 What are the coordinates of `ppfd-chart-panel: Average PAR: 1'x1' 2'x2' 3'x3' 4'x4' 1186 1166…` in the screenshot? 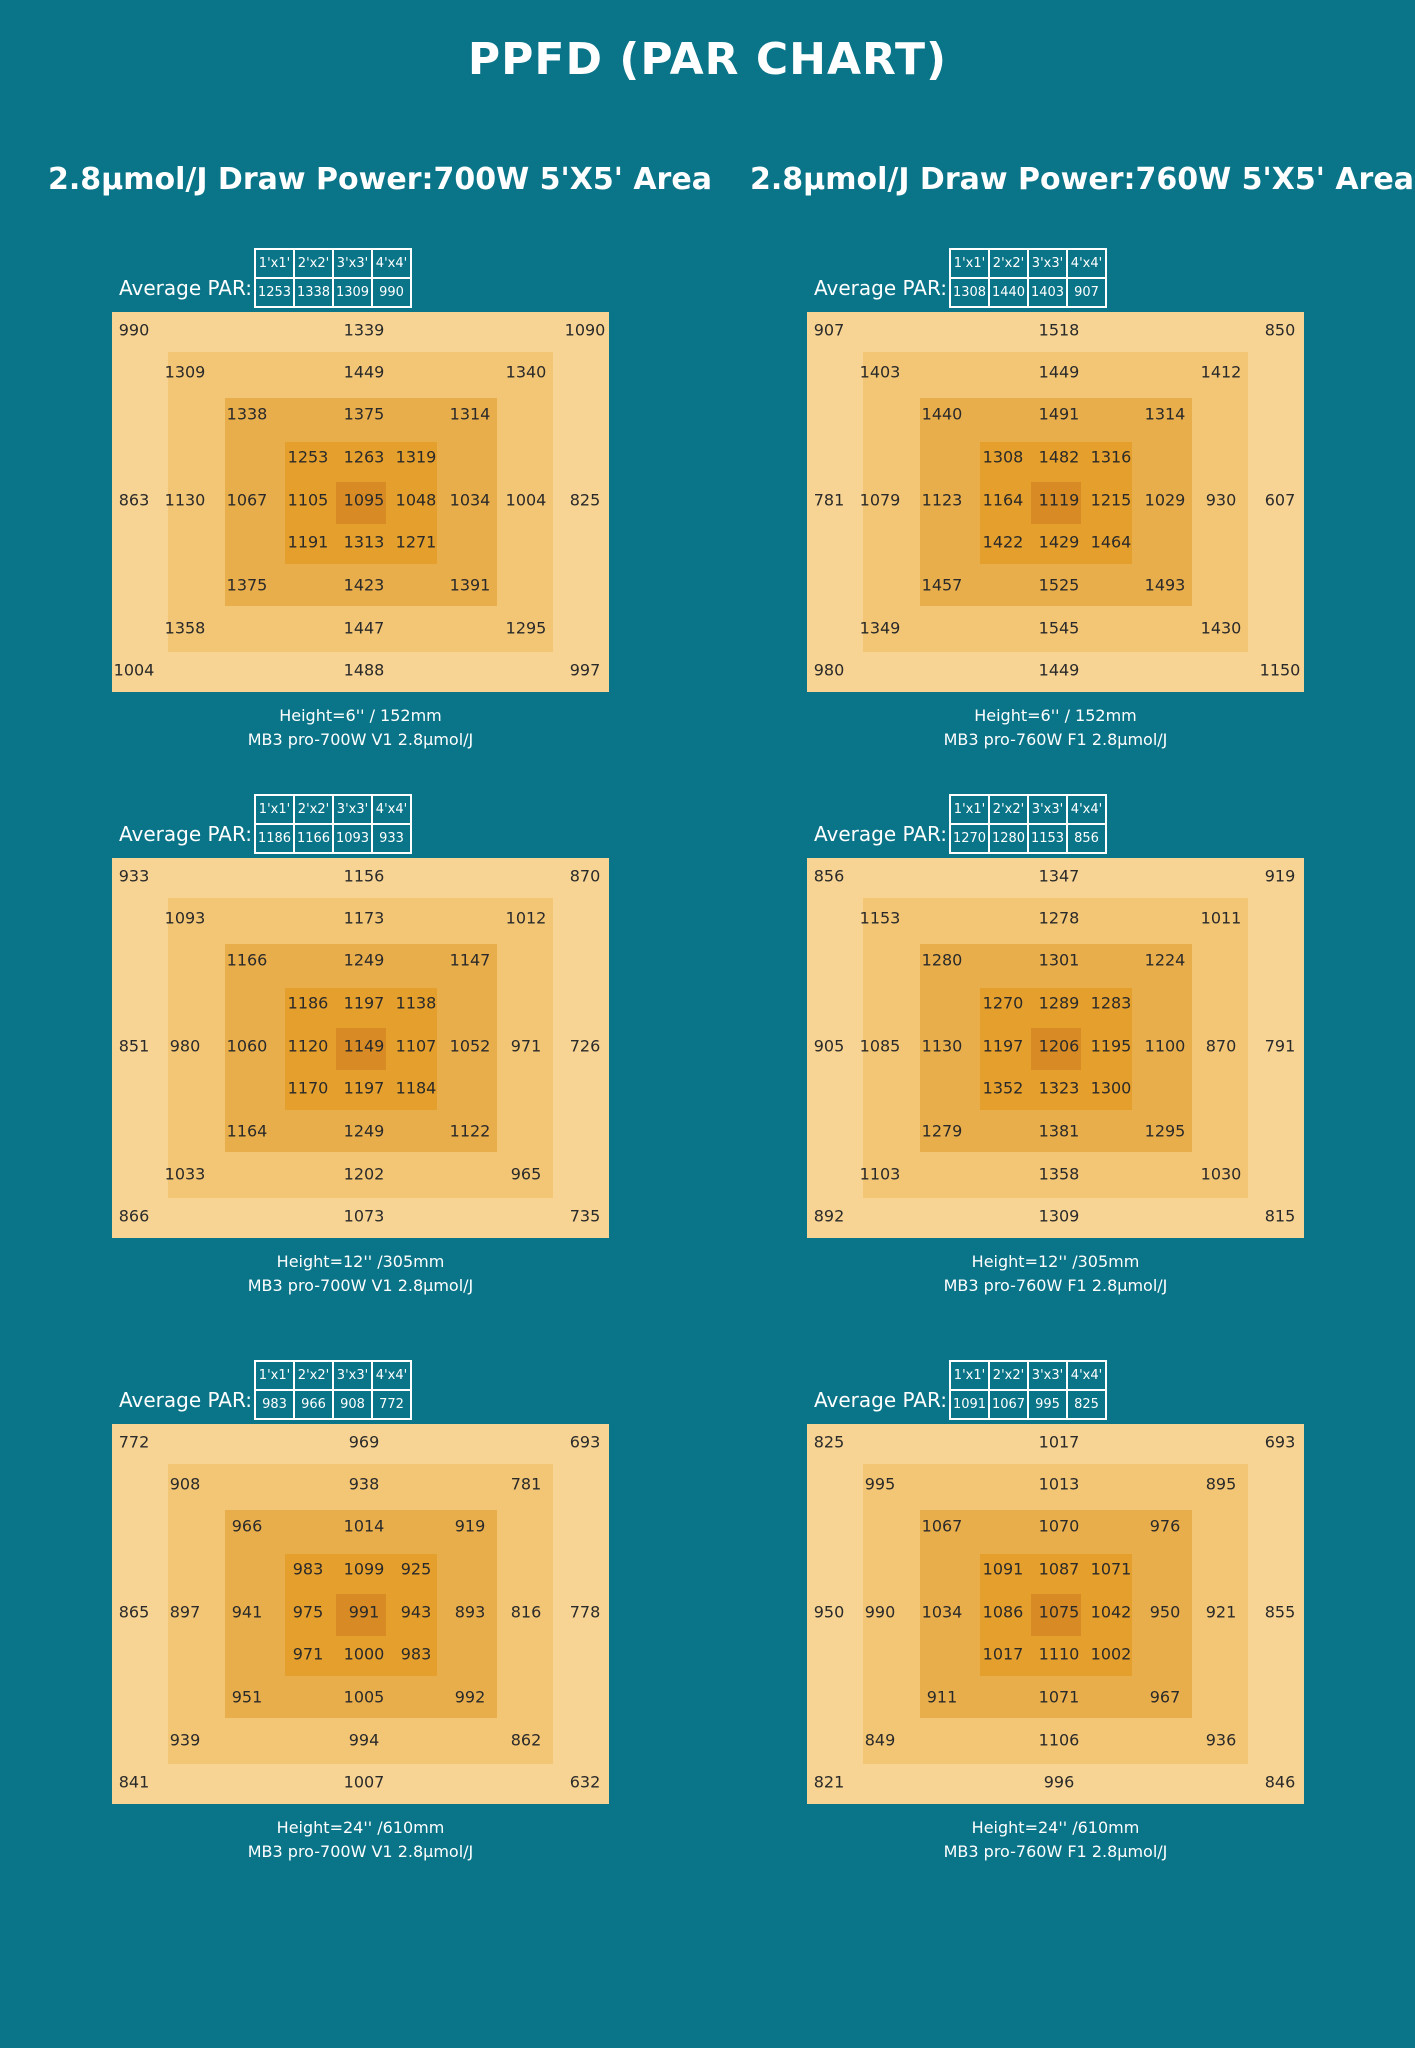 It's located at (382, 1066).